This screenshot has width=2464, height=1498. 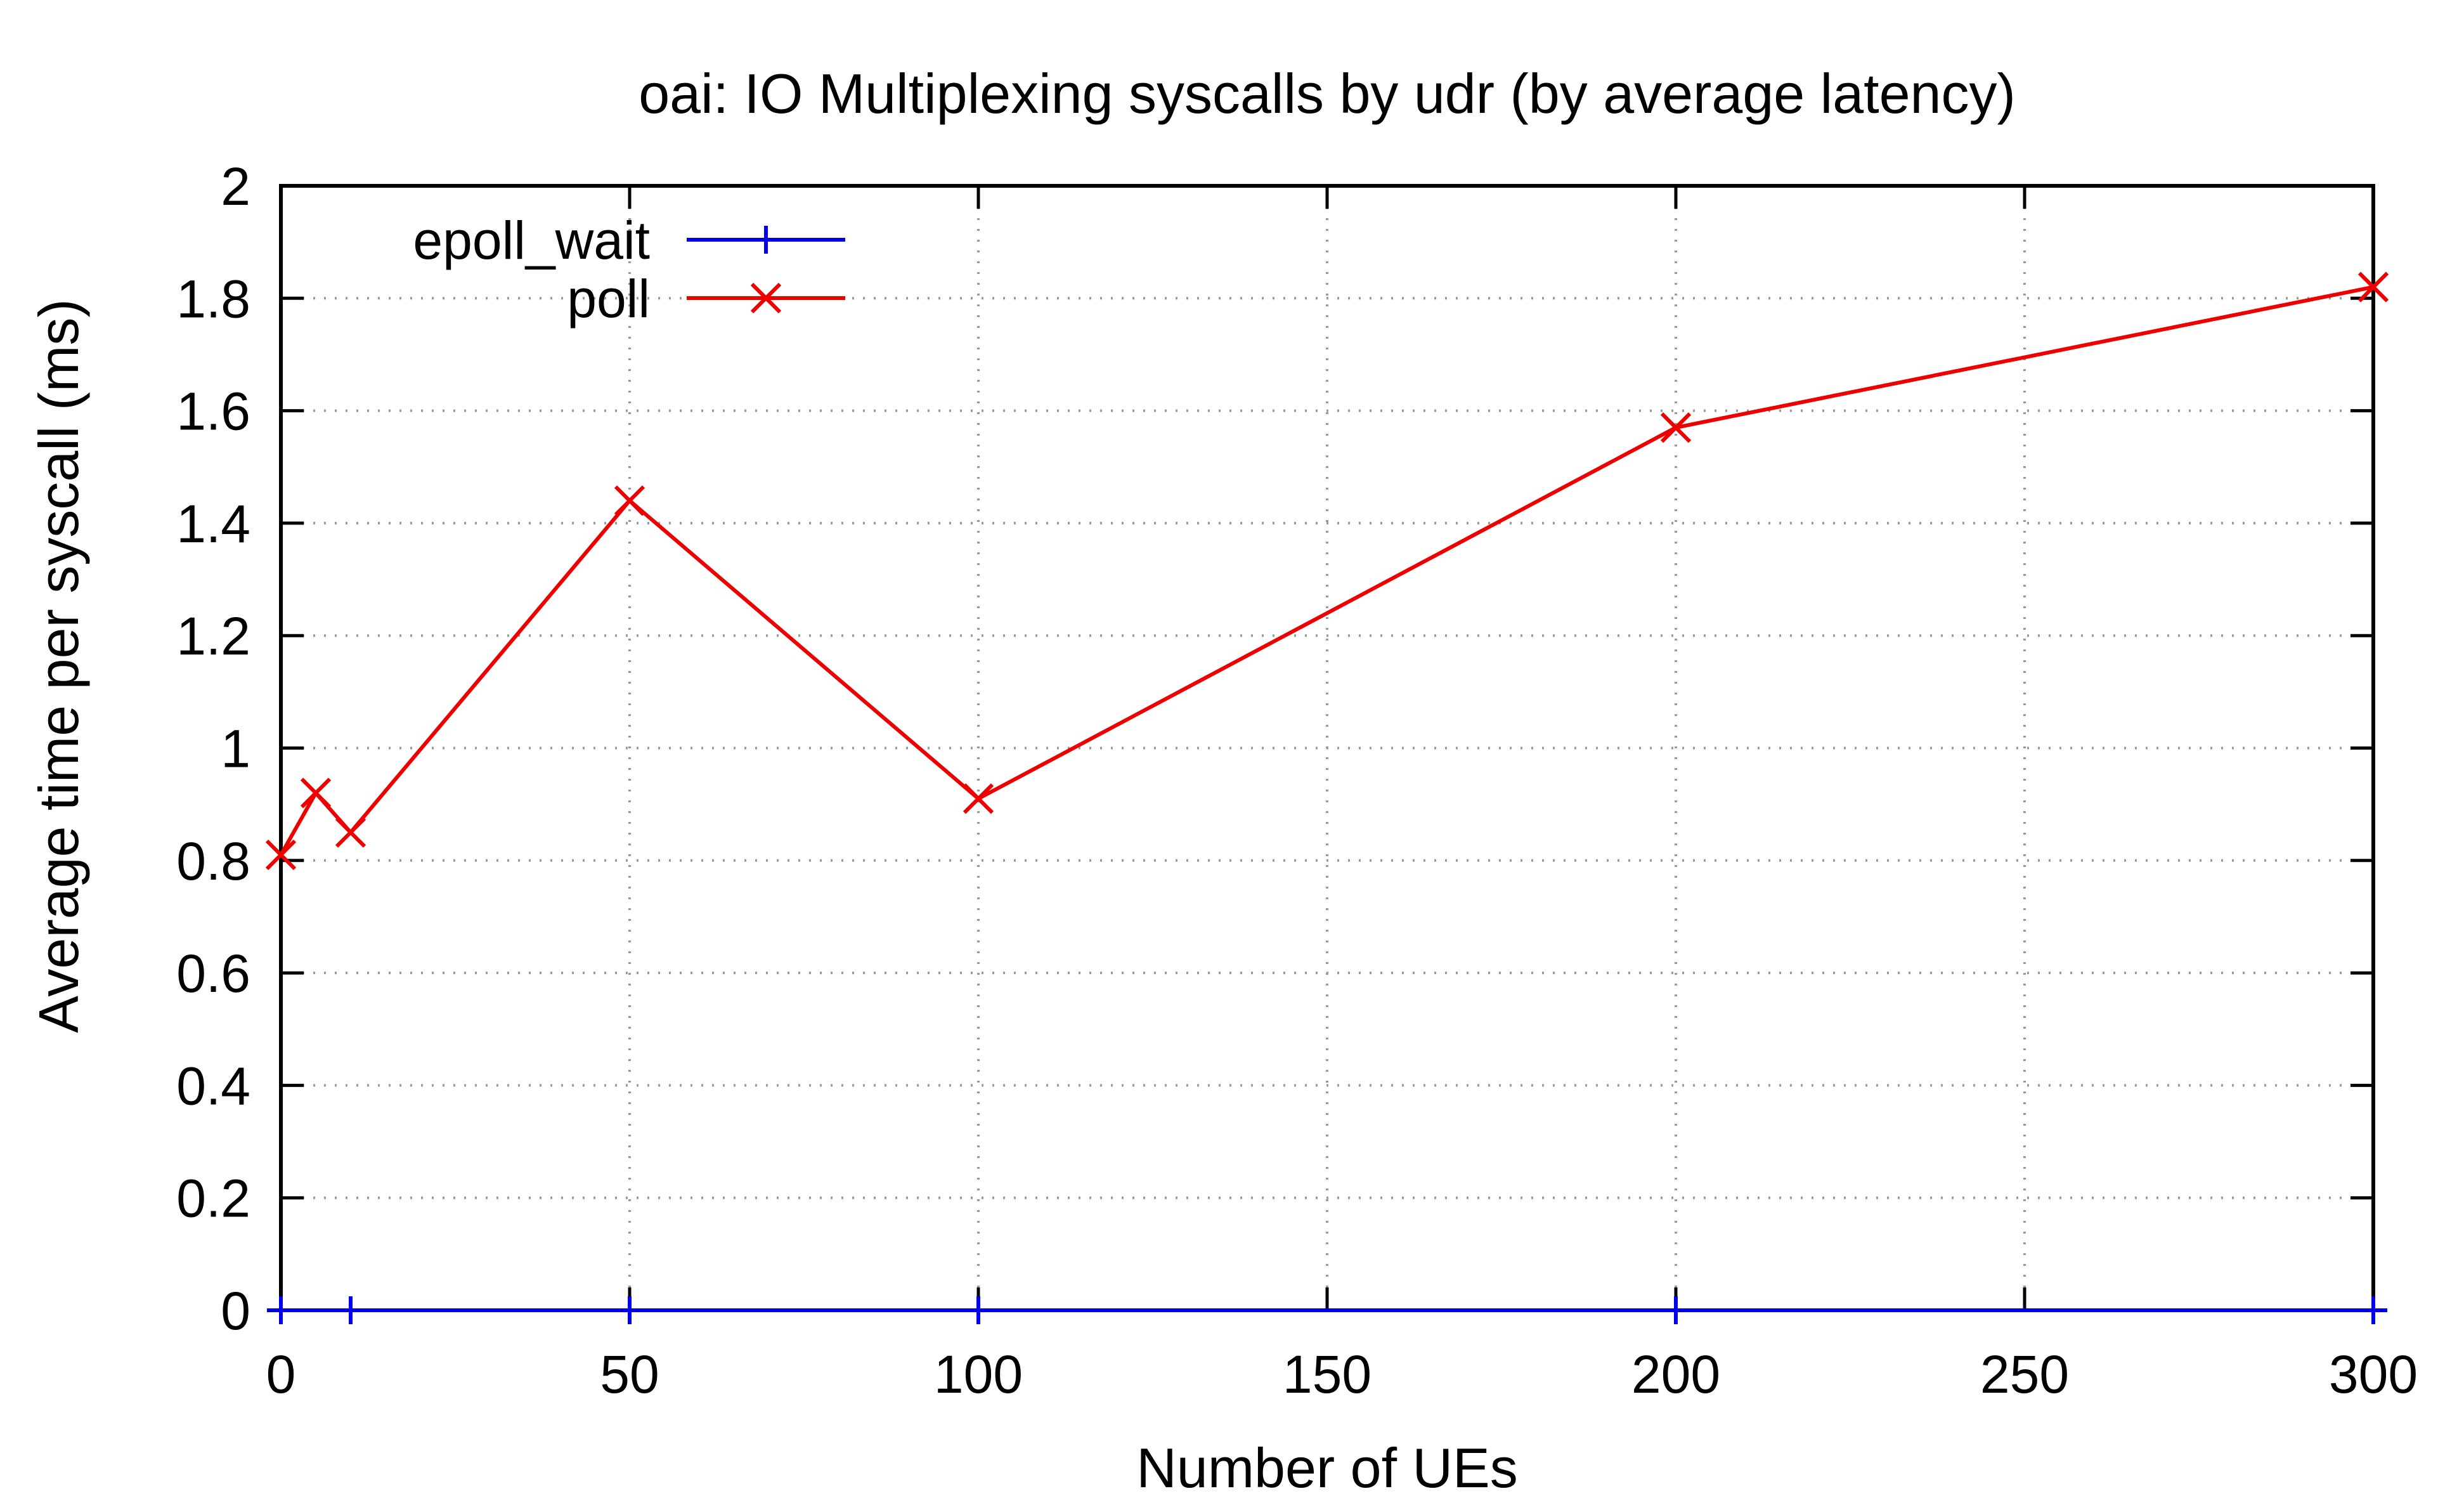 What do you see at coordinates (213, 1198) in the screenshot?
I see `y-tick-label: 0.2` at bounding box center [213, 1198].